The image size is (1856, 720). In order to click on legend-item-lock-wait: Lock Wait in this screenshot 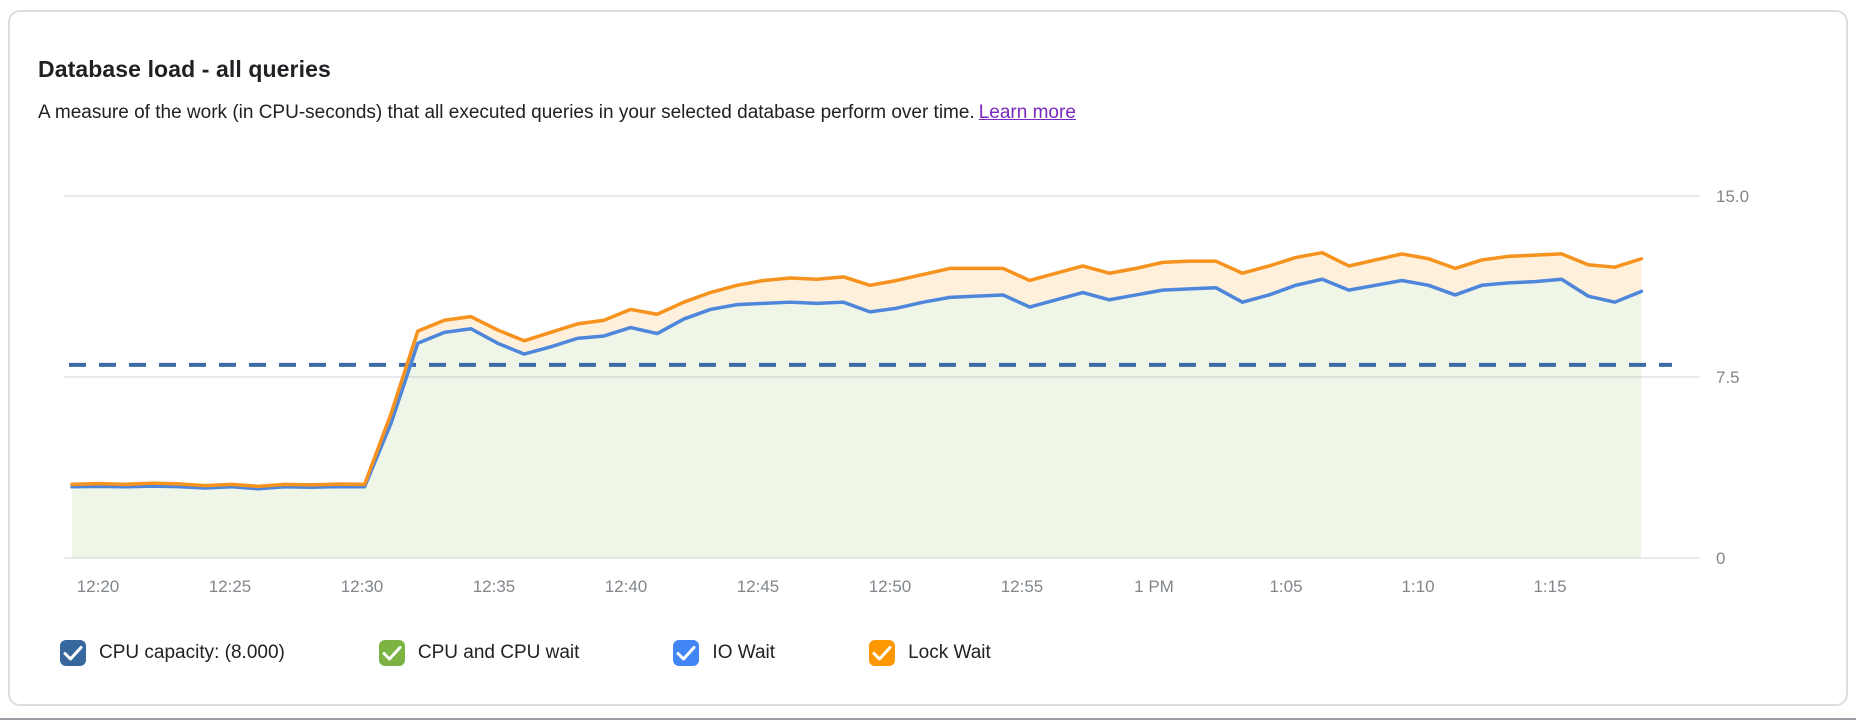, I will do `click(930, 653)`.